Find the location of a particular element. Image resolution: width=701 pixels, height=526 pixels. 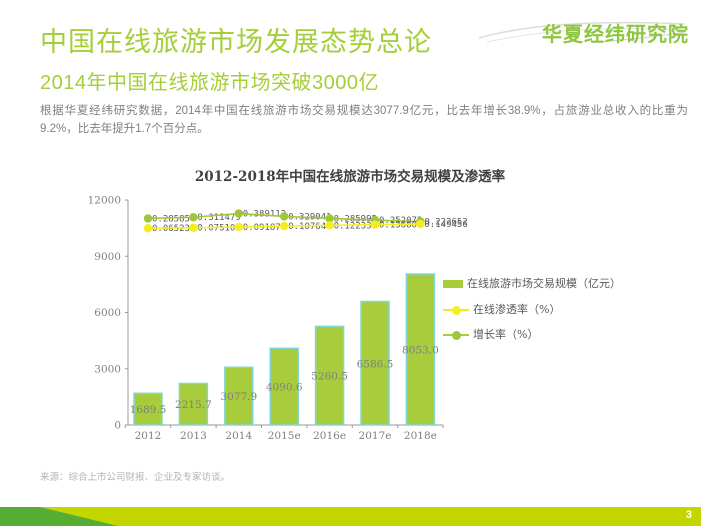

footer-accent-shape is located at coordinates (59, 516).